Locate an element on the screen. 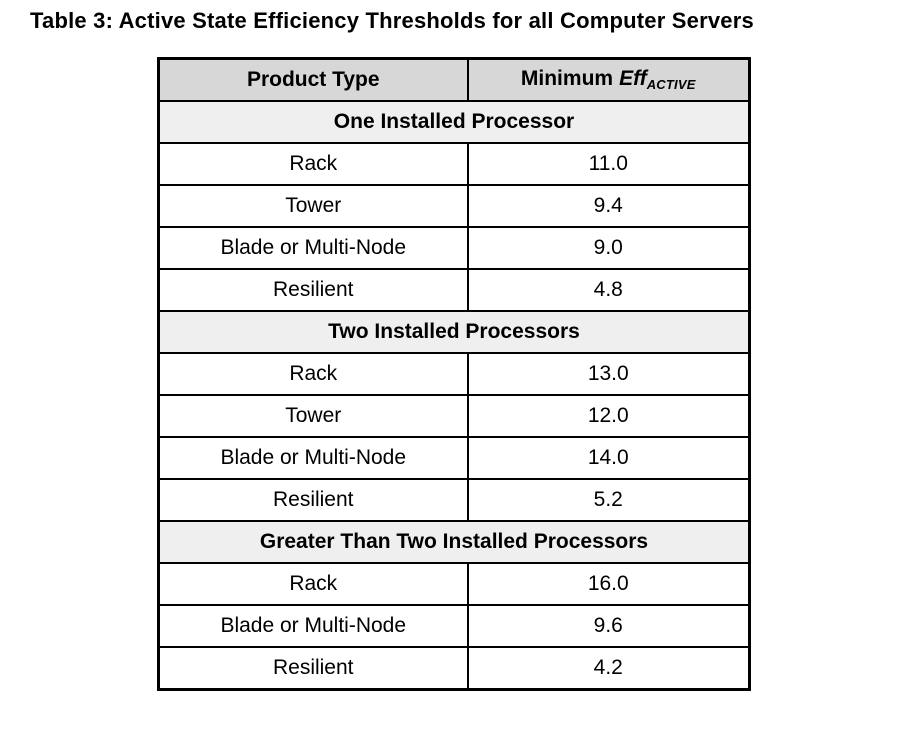 This screenshot has width=900, height=732. table-header-row: Product Type Minimum EffACTIVE is located at coordinates (454, 79).